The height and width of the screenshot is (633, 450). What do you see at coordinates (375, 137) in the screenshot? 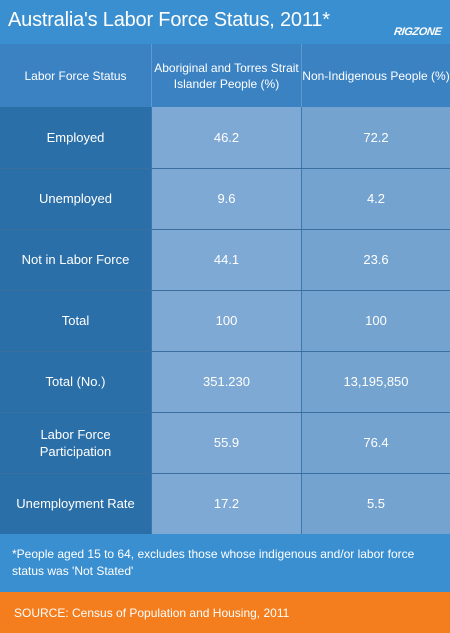
I see `table-cell: 72.2` at bounding box center [375, 137].